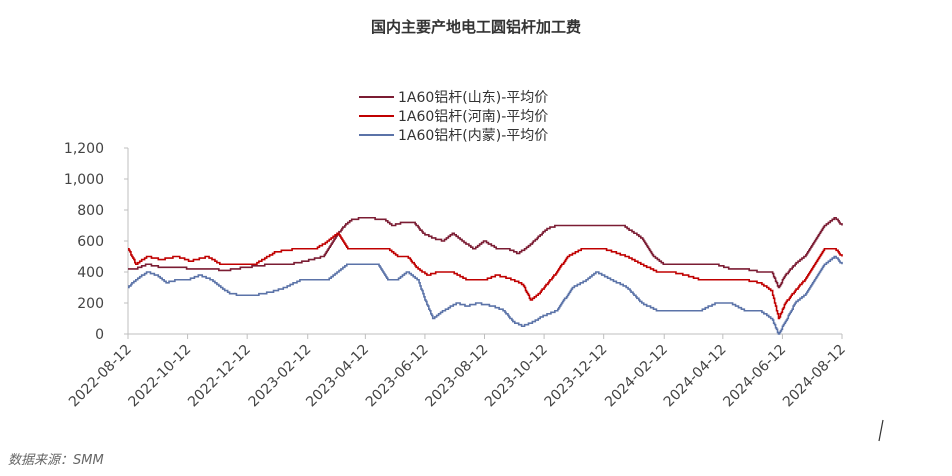  Describe the element at coordinates (881, 430) in the screenshot. I see `corner-mark` at that location.